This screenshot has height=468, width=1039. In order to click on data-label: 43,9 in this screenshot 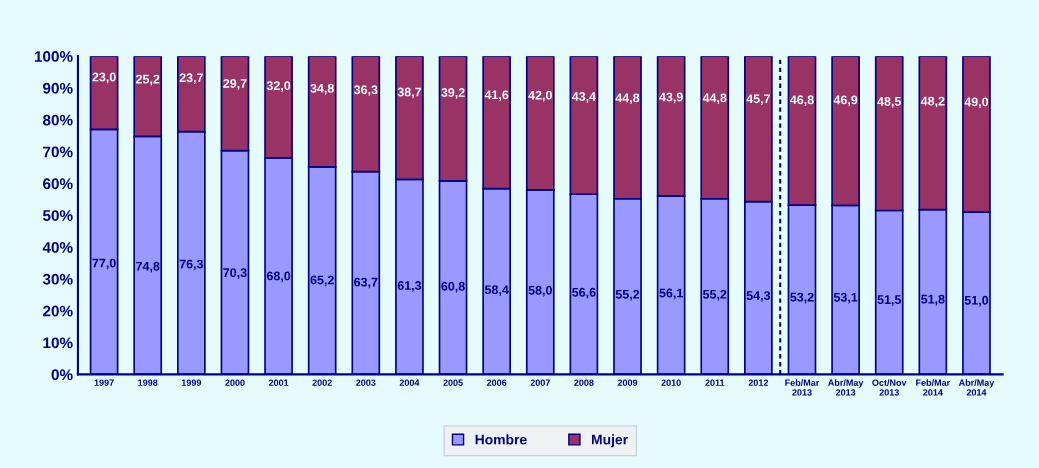, I will do `click(671, 98)`.